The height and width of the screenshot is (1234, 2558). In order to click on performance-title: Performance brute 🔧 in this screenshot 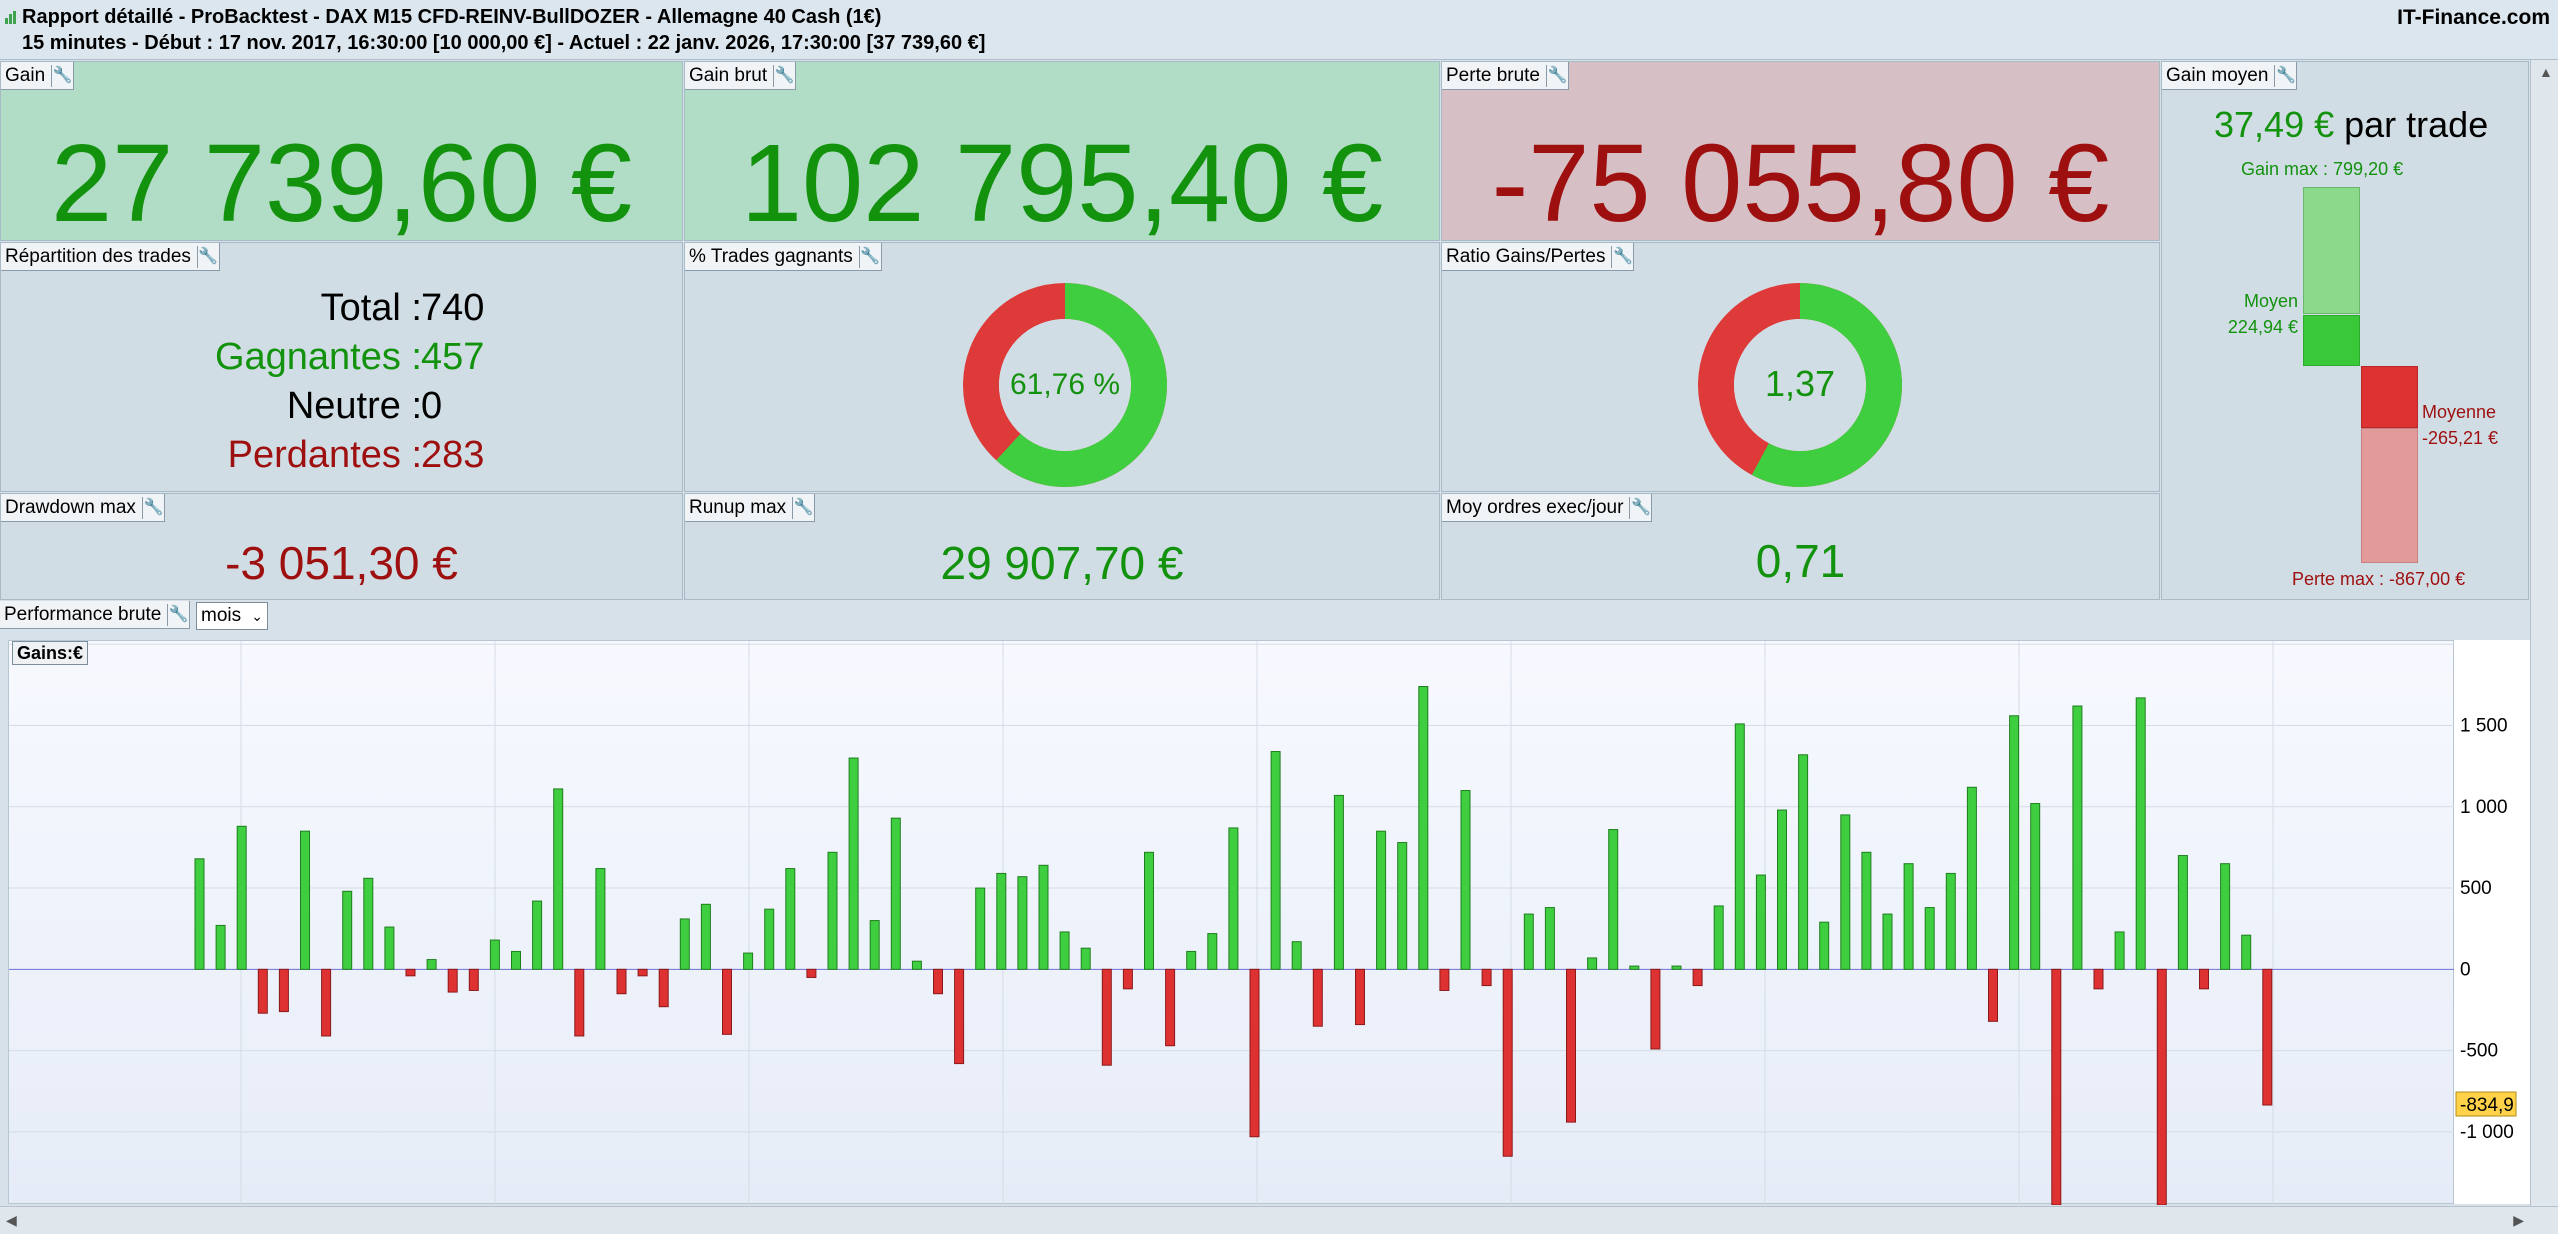, I will do `click(95, 615)`.